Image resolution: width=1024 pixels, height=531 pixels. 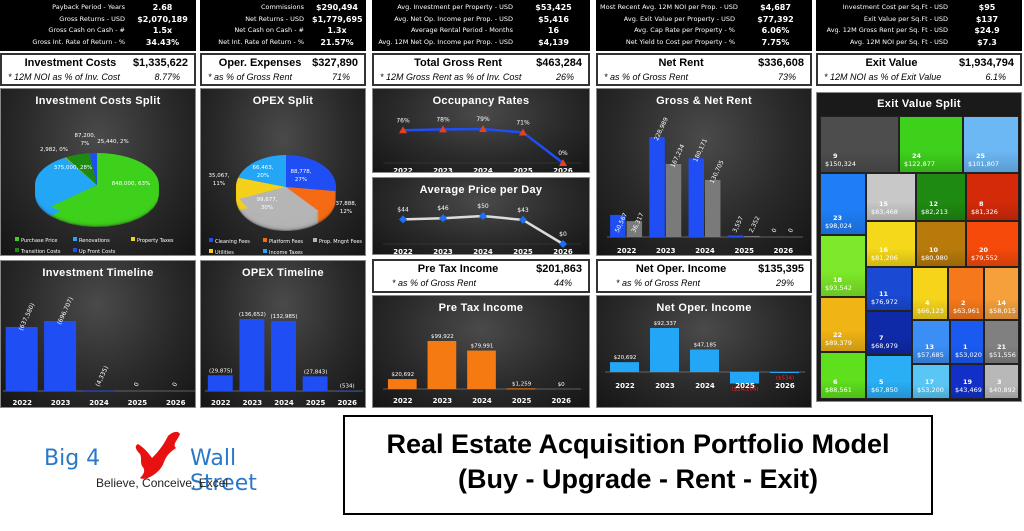 I want to click on treemap-cell-value: $58,015, so click(x=1002, y=311).